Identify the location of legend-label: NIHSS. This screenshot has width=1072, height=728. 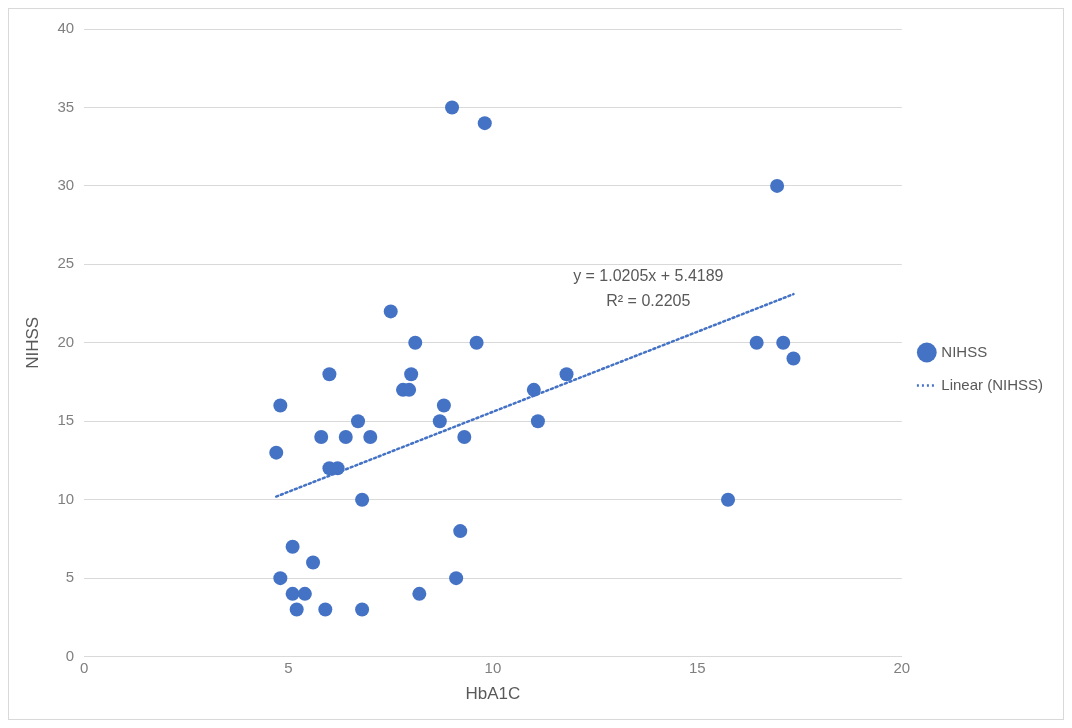
(964, 351).